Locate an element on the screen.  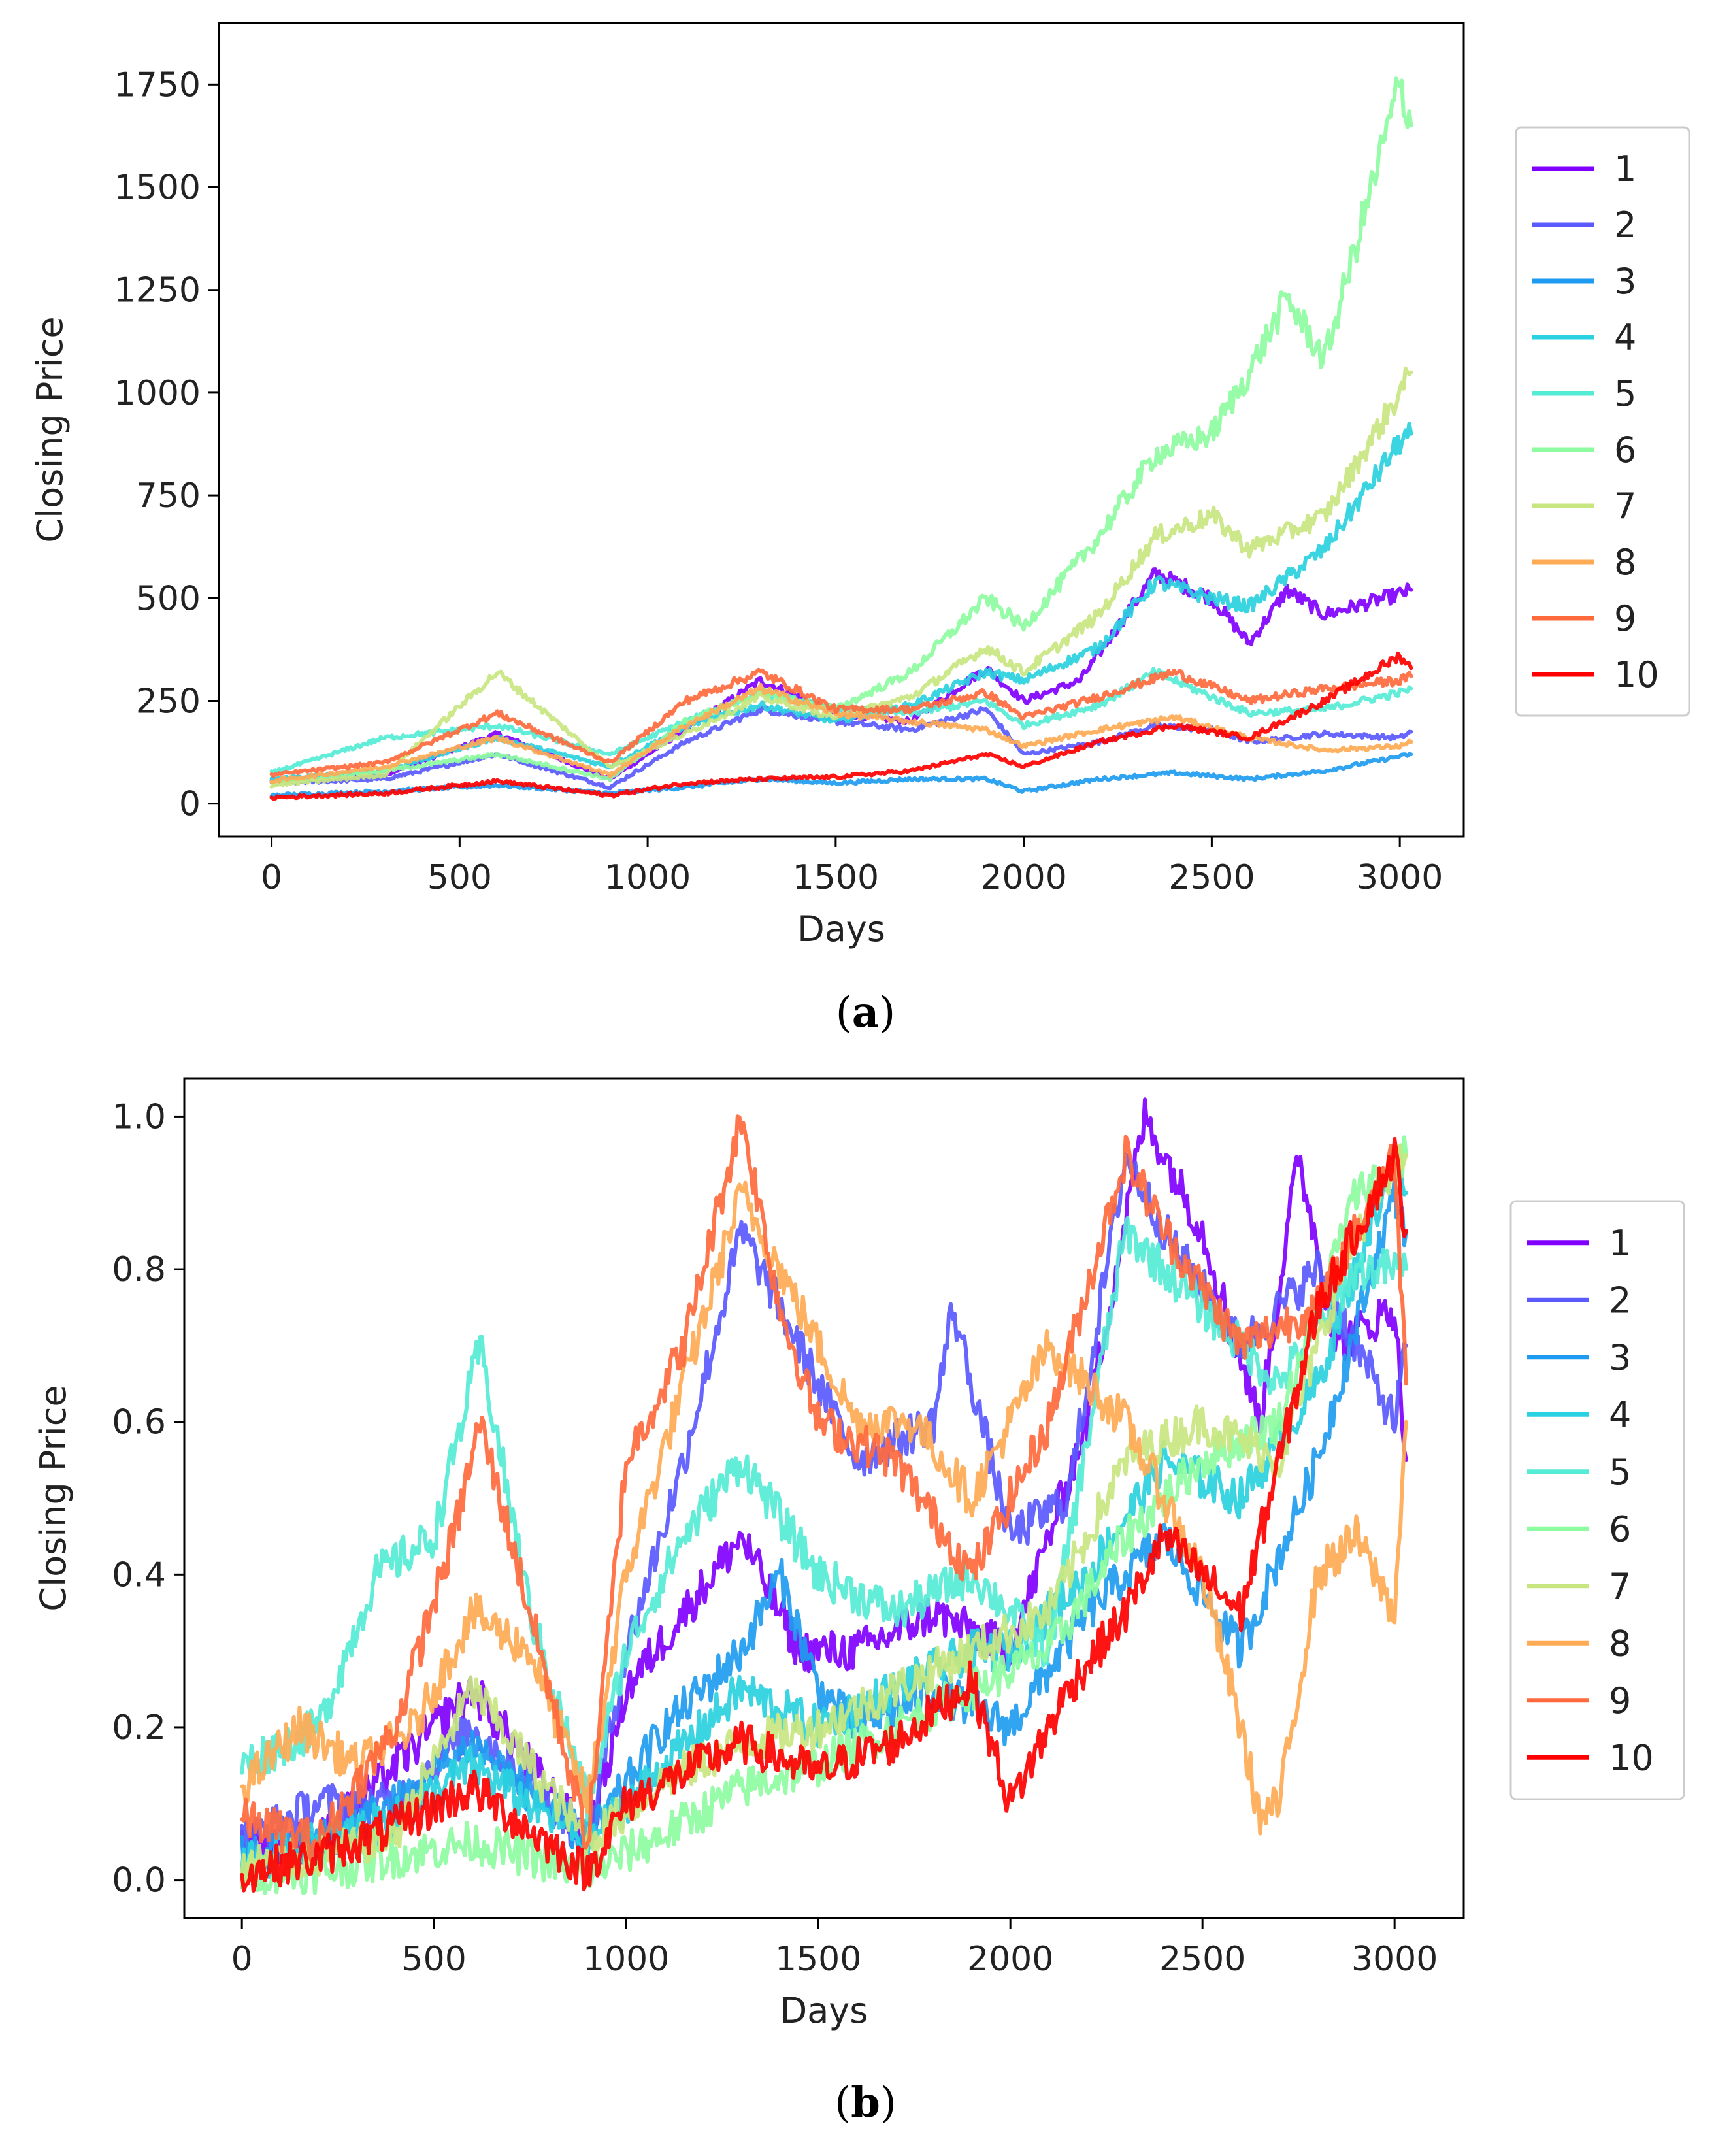
caption-a: (a) is located at coordinates (865, 1012).